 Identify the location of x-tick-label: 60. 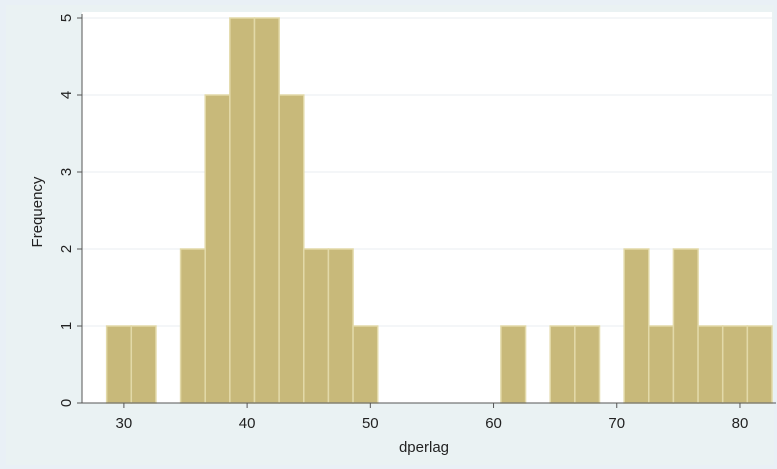
(493, 423).